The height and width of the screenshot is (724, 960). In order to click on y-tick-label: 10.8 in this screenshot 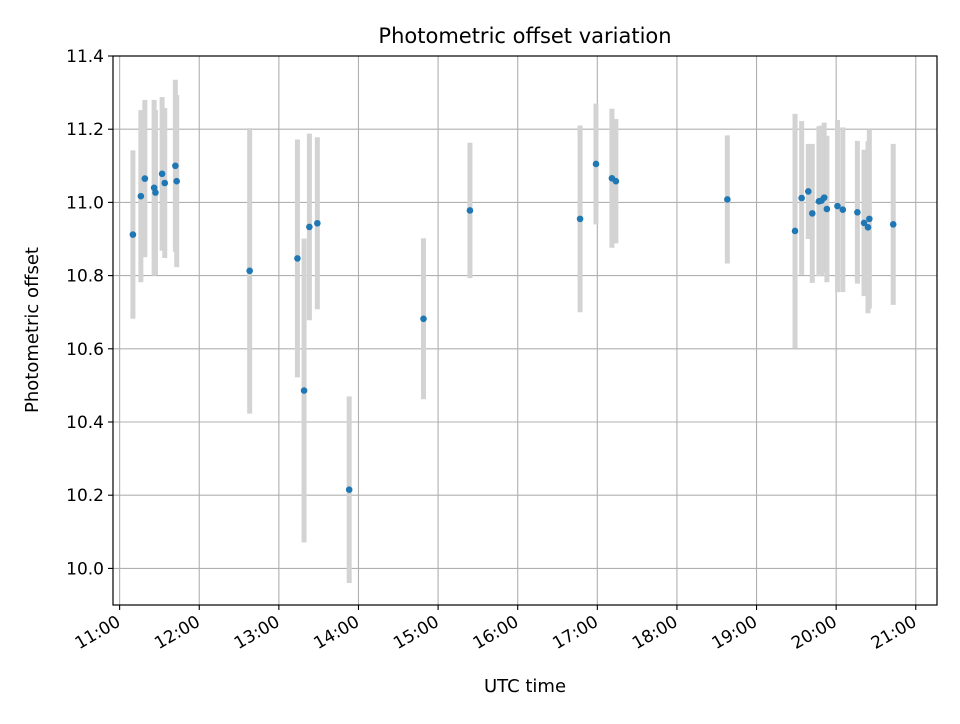, I will do `click(85, 277)`.